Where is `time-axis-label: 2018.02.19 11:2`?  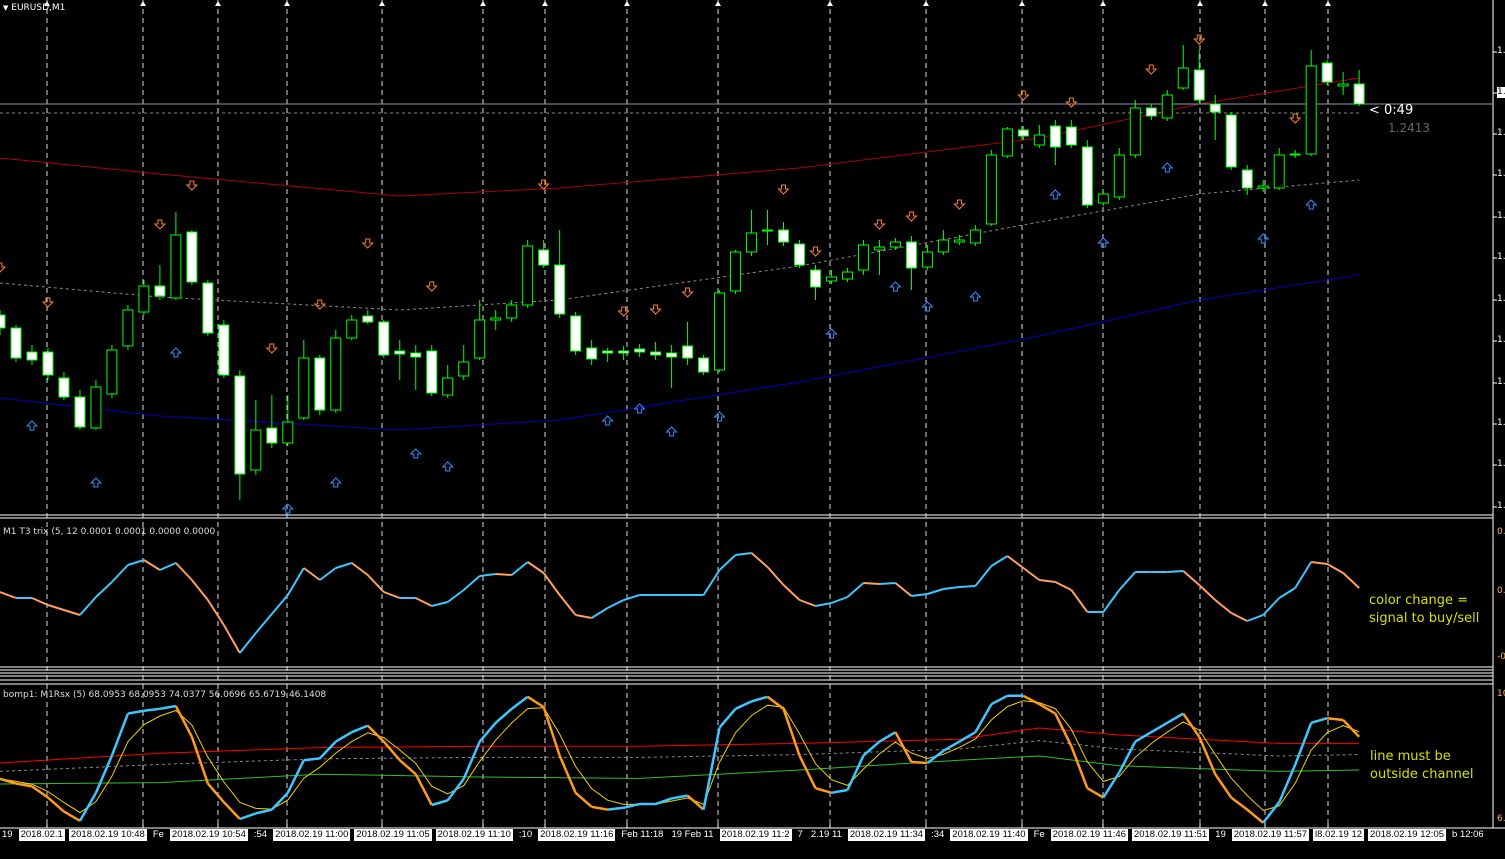
time-axis-label: 2018.02.19 11:2 is located at coordinates (755, 835).